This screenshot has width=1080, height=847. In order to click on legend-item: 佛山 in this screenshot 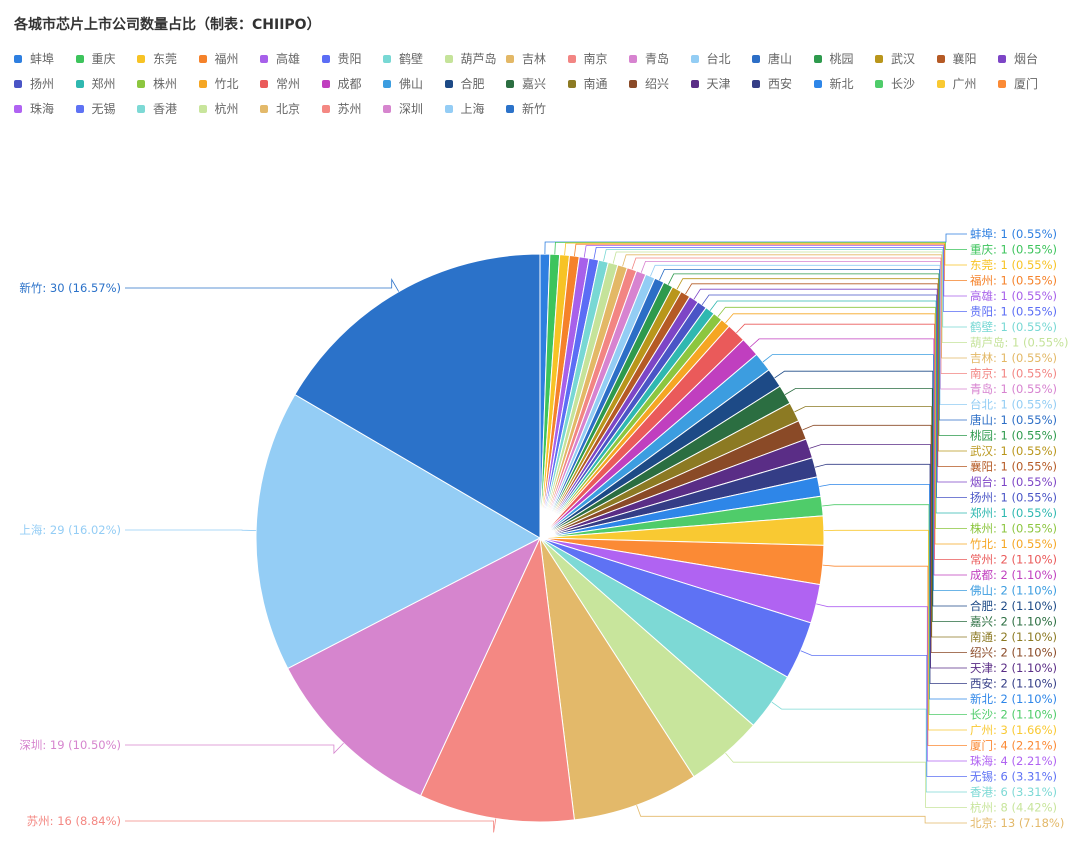, I will do `click(414, 84)`.